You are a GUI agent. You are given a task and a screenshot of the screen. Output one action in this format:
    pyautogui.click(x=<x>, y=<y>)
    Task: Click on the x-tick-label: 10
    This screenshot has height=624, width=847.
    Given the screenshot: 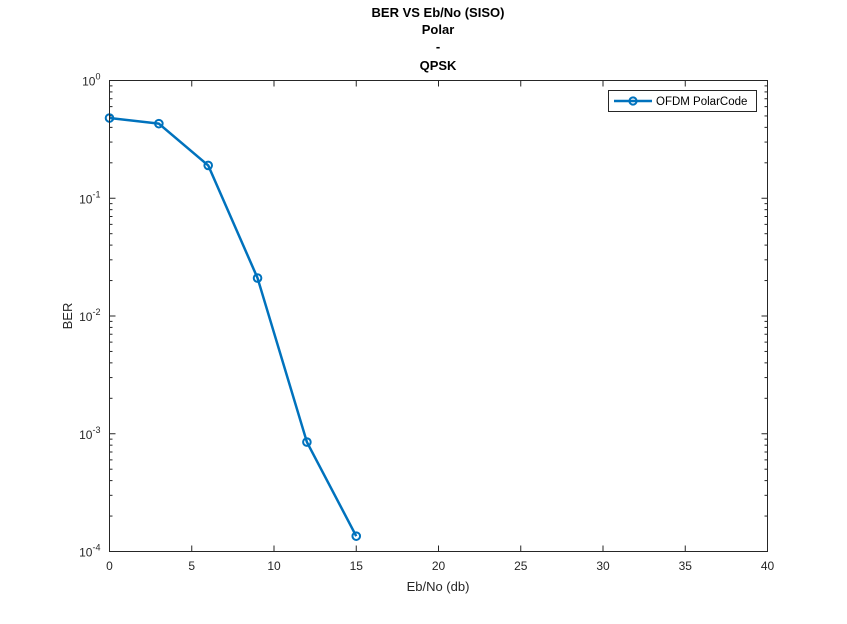 What is the action you would take?
    pyautogui.click(x=274, y=566)
    